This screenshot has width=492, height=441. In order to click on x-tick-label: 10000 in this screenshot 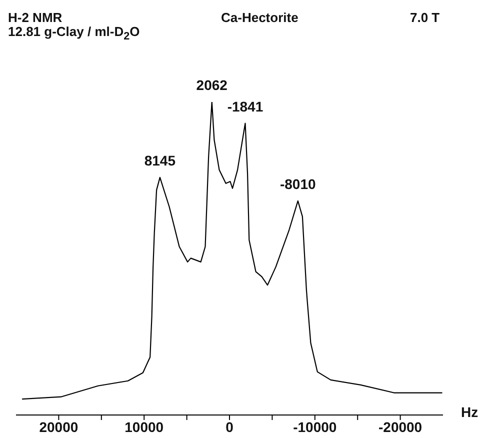, I will do `click(144, 426)`.